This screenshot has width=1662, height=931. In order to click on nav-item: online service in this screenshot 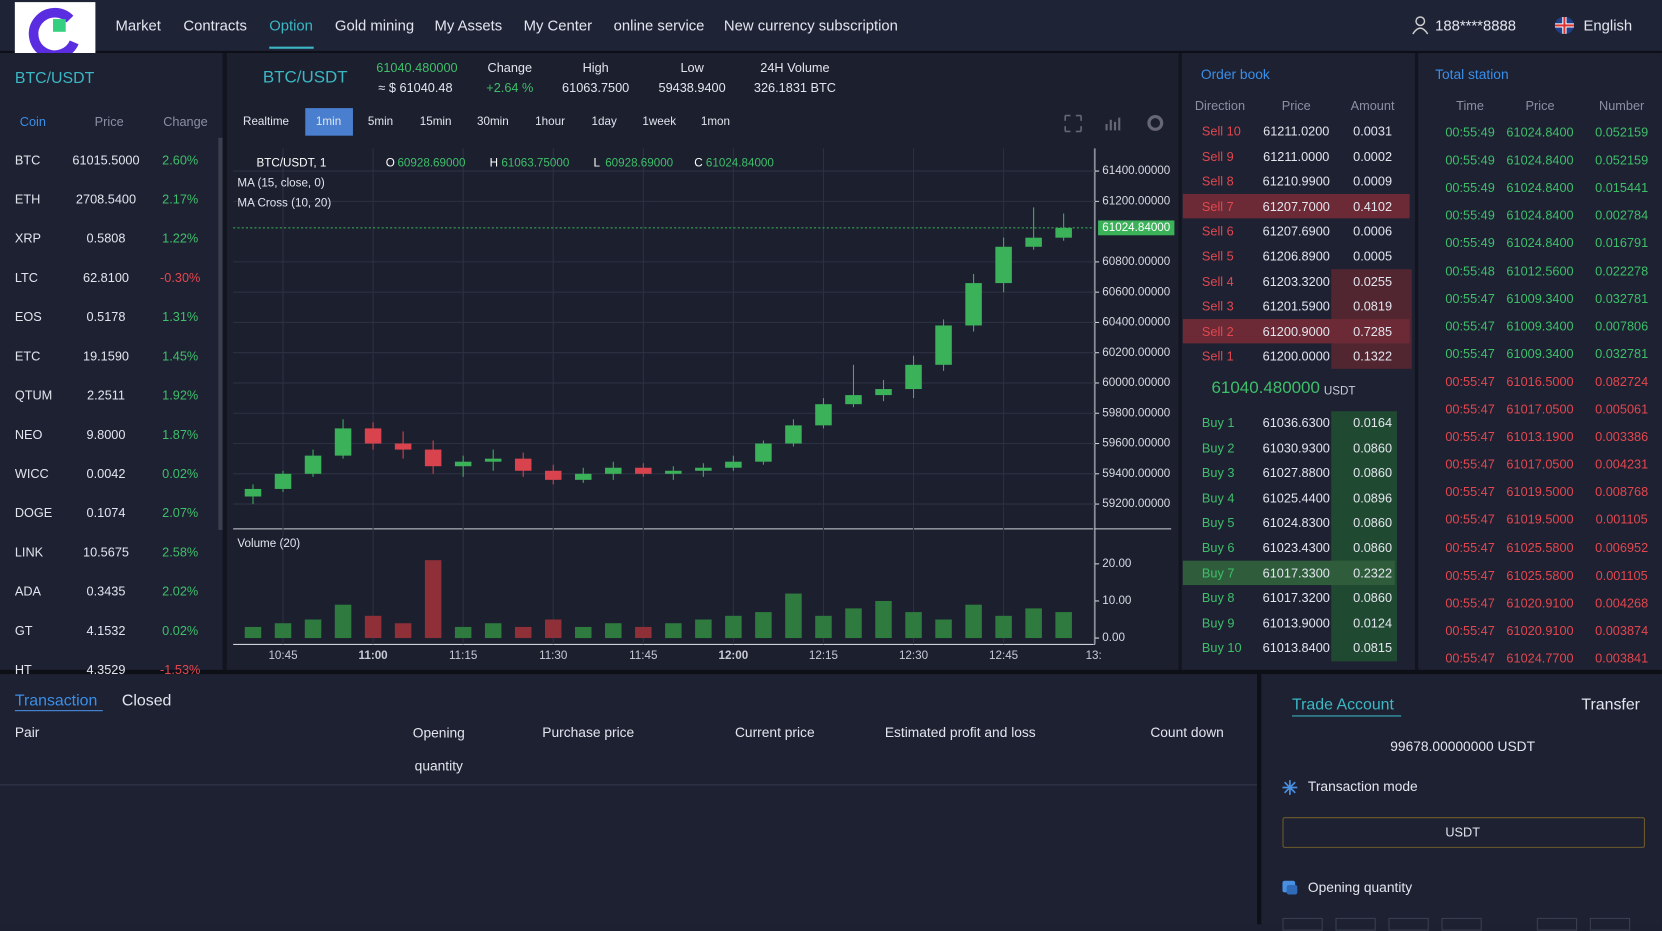, I will do `click(659, 25)`.